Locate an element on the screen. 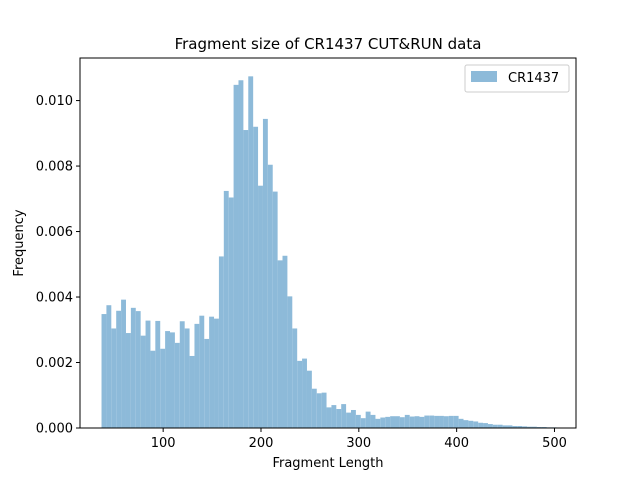 The image size is (640, 480). y-axis-ticks: 0.000 0.002 0.004 0.006 0.008 0.010 is located at coordinates (58, 265).